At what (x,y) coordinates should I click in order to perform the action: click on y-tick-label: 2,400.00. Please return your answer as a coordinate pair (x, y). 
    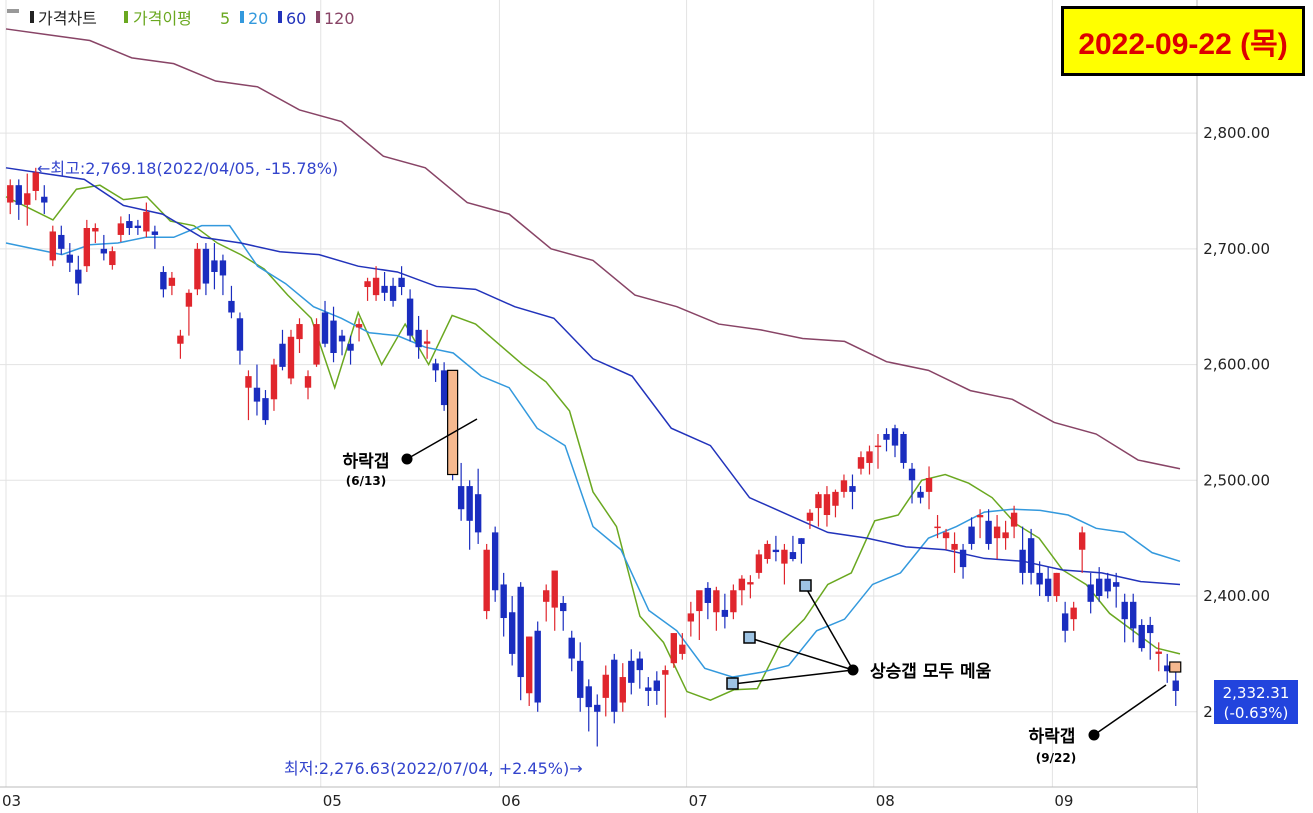
    Looking at the image, I should click on (1236, 596).